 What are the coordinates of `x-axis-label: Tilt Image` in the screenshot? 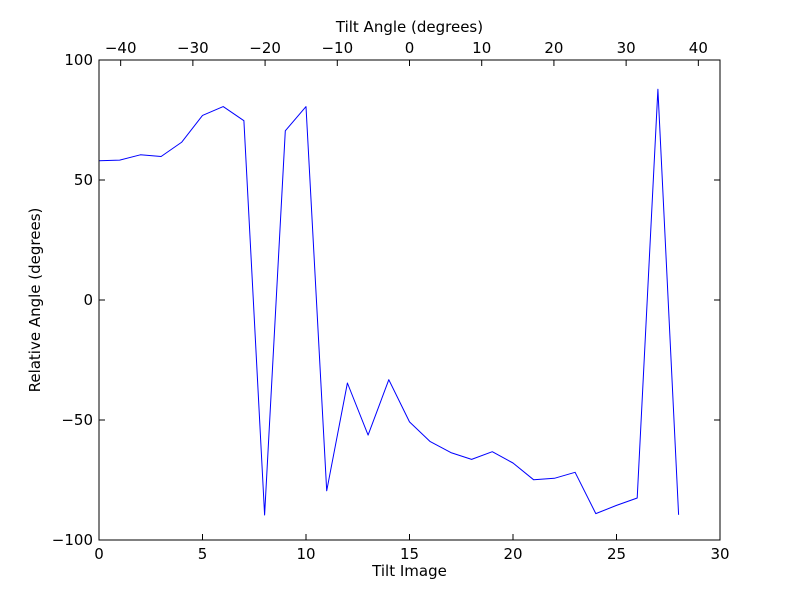 It's located at (409, 571).